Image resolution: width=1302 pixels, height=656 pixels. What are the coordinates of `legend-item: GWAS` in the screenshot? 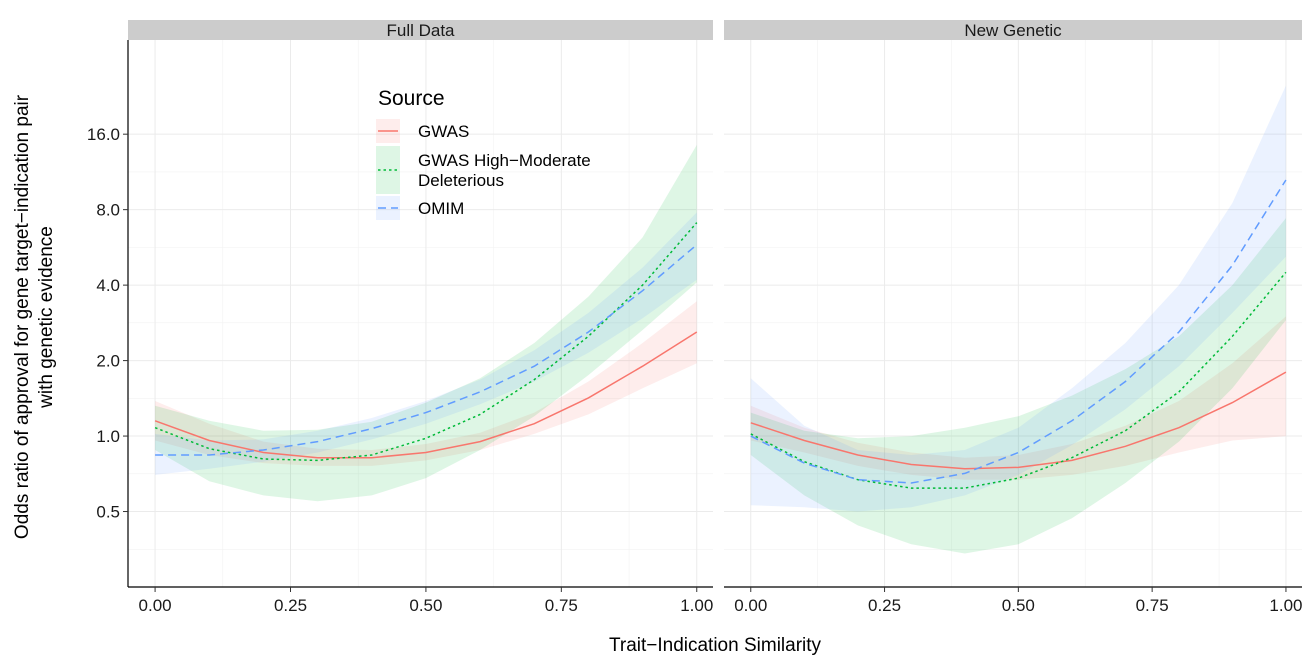 It's located at (422, 131).